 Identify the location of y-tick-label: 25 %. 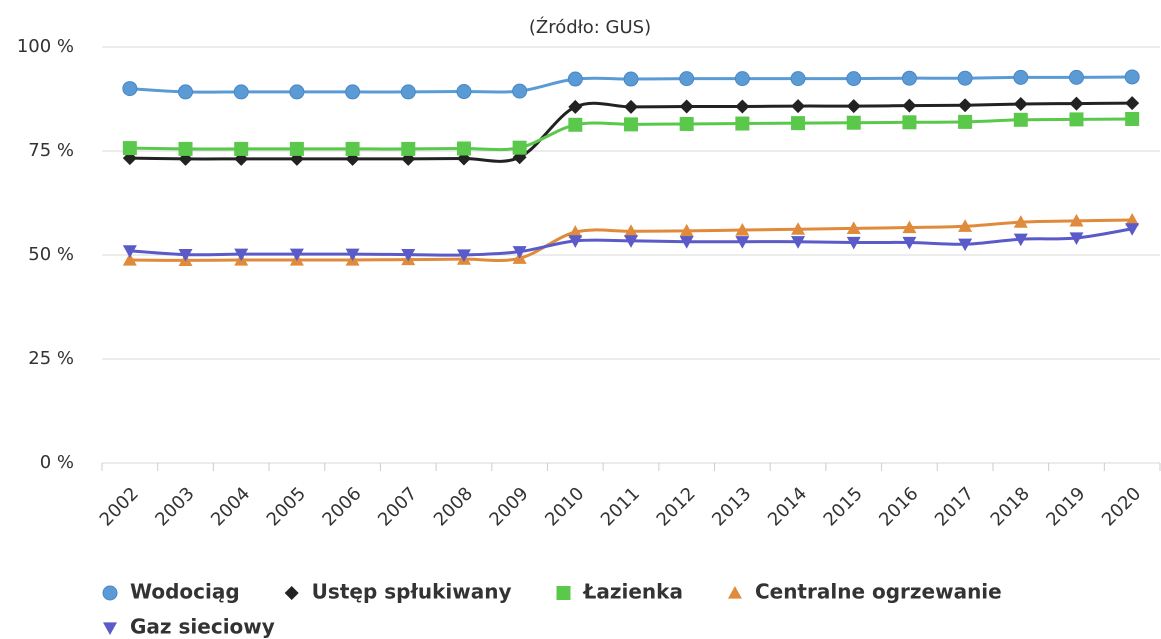
(51, 358).